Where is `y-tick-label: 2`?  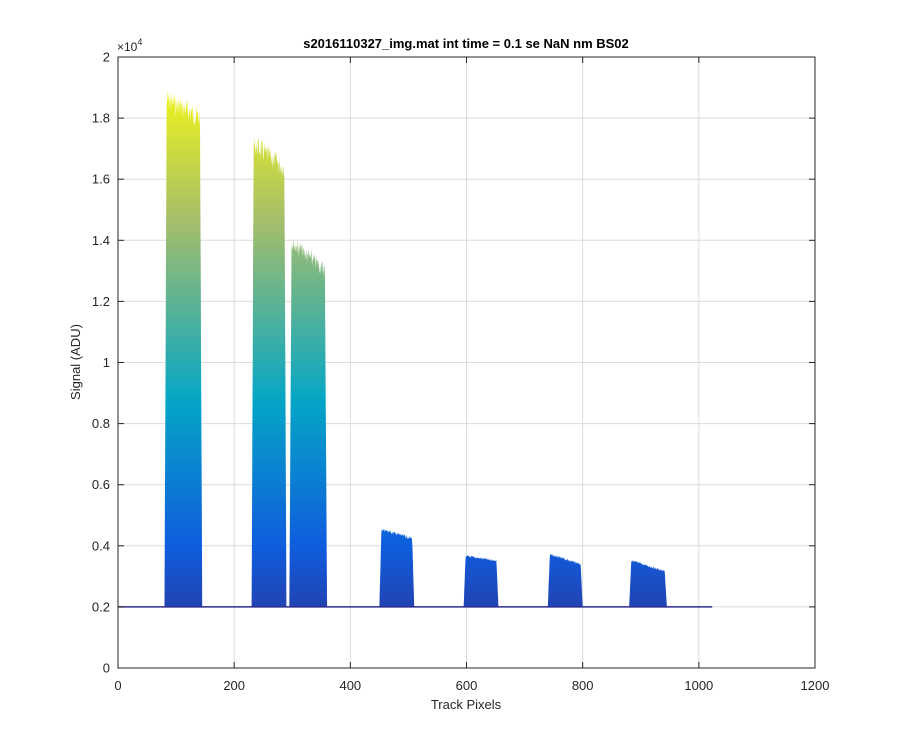 y-tick-label: 2 is located at coordinates (106, 57).